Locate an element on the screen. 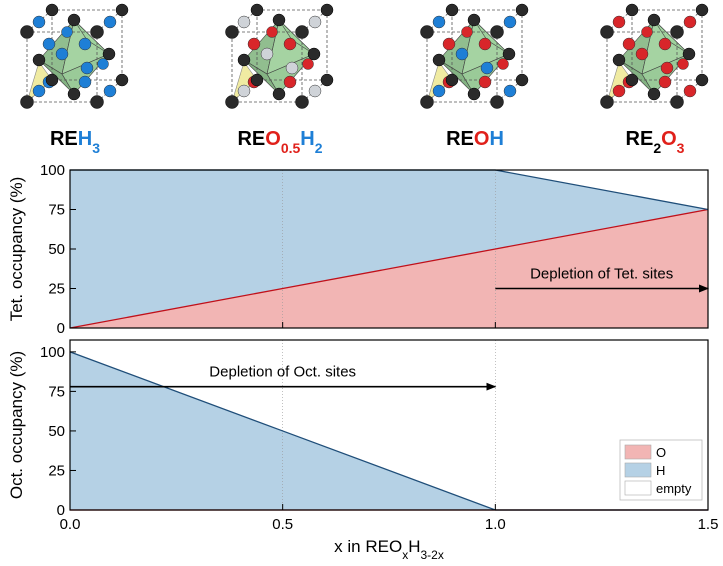 This screenshot has width=723, height=566. annotation-text: Depletion of Oct. sites is located at coordinates (282, 372).